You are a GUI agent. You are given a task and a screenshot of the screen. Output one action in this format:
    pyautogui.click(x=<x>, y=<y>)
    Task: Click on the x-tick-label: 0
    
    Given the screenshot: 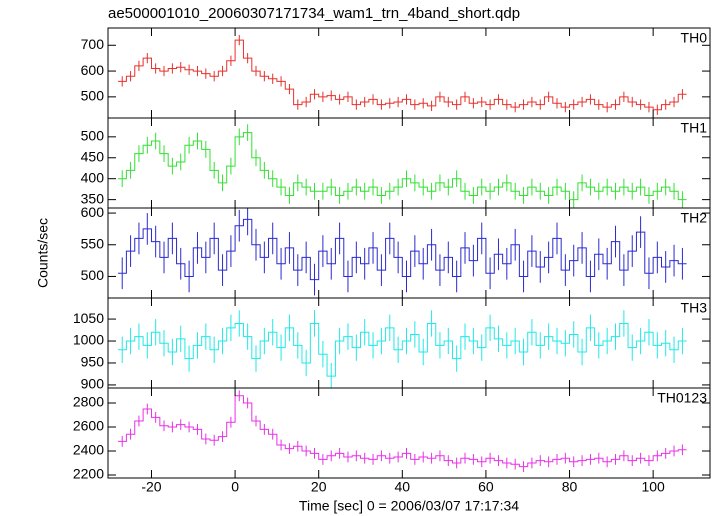 What is the action you would take?
    pyautogui.click(x=235, y=487)
    